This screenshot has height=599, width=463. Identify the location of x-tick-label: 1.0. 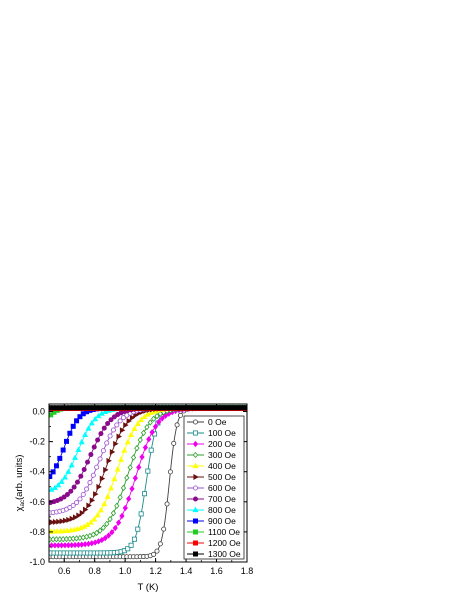
(125, 571).